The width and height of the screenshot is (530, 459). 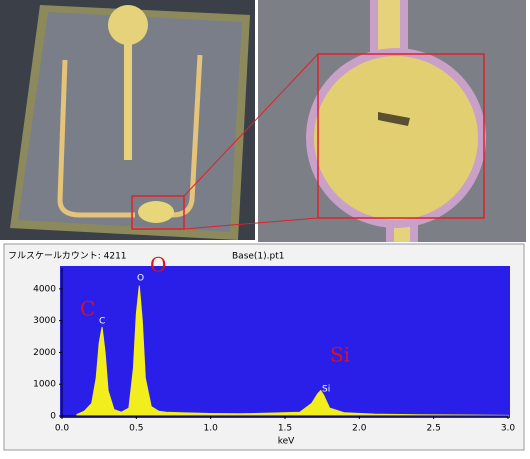 I want to click on peak-annotation: C, so click(x=87, y=309).